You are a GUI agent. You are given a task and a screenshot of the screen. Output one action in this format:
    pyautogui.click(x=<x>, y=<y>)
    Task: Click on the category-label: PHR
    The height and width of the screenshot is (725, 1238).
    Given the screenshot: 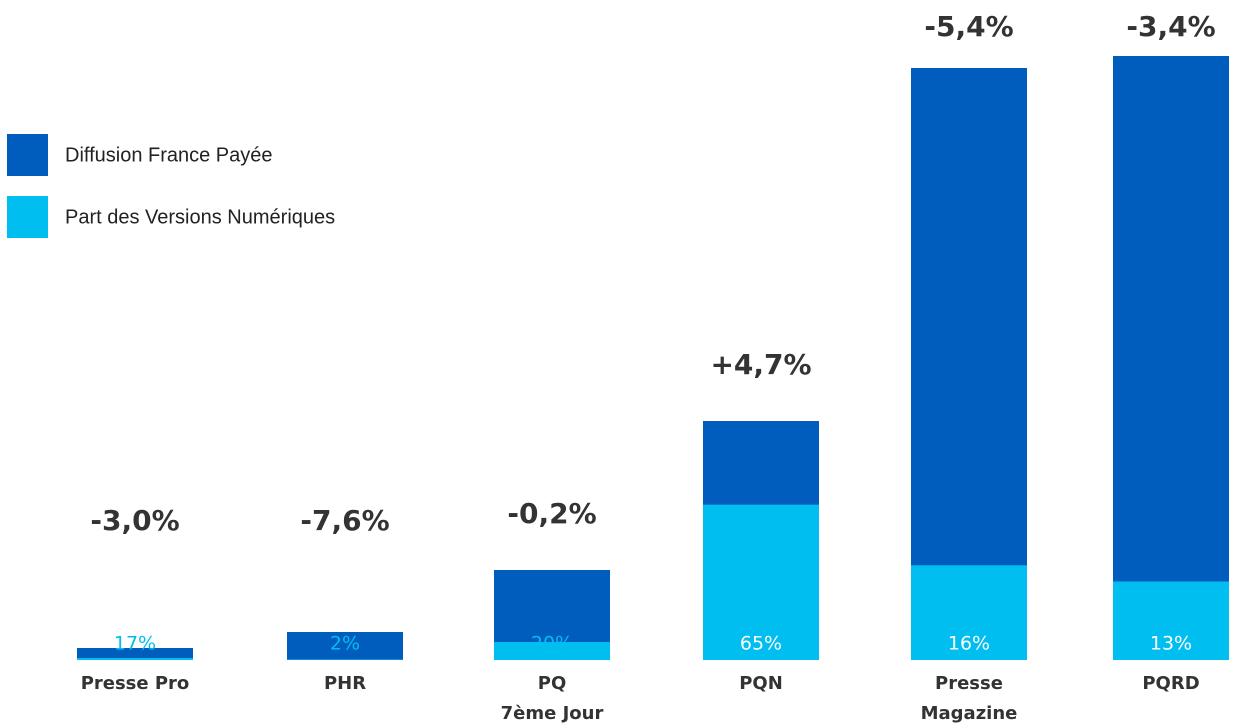 What is the action you would take?
    pyautogui.click(x=345, y=683)
    